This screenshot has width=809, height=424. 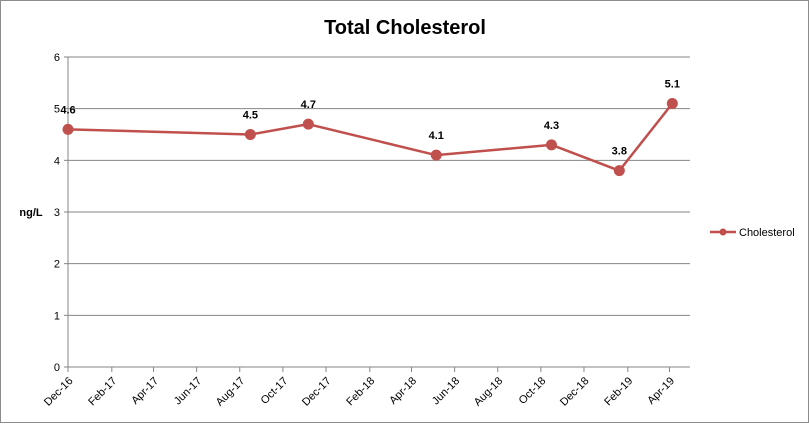 I want to click on x-tick-label: Oct-18, so click(x=533, y=391).